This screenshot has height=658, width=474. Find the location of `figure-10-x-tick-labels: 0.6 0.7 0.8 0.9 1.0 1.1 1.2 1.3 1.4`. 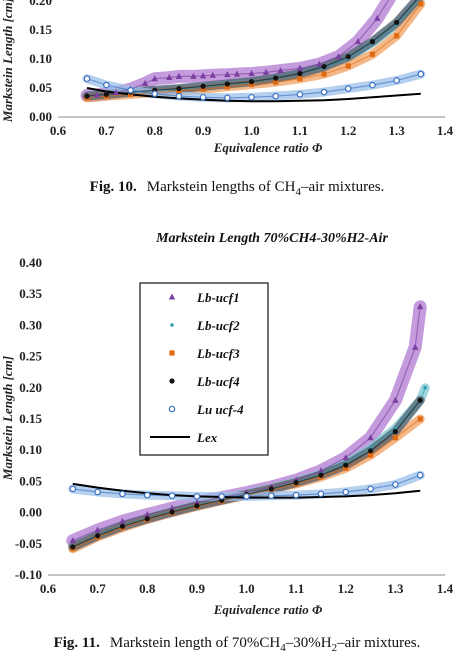

figure-10-x-tick-labels: 0.6 0.7 0.8 0.9 1.0 1.1 1.2 1.3 1.4 is located at coordinates (252, 130).